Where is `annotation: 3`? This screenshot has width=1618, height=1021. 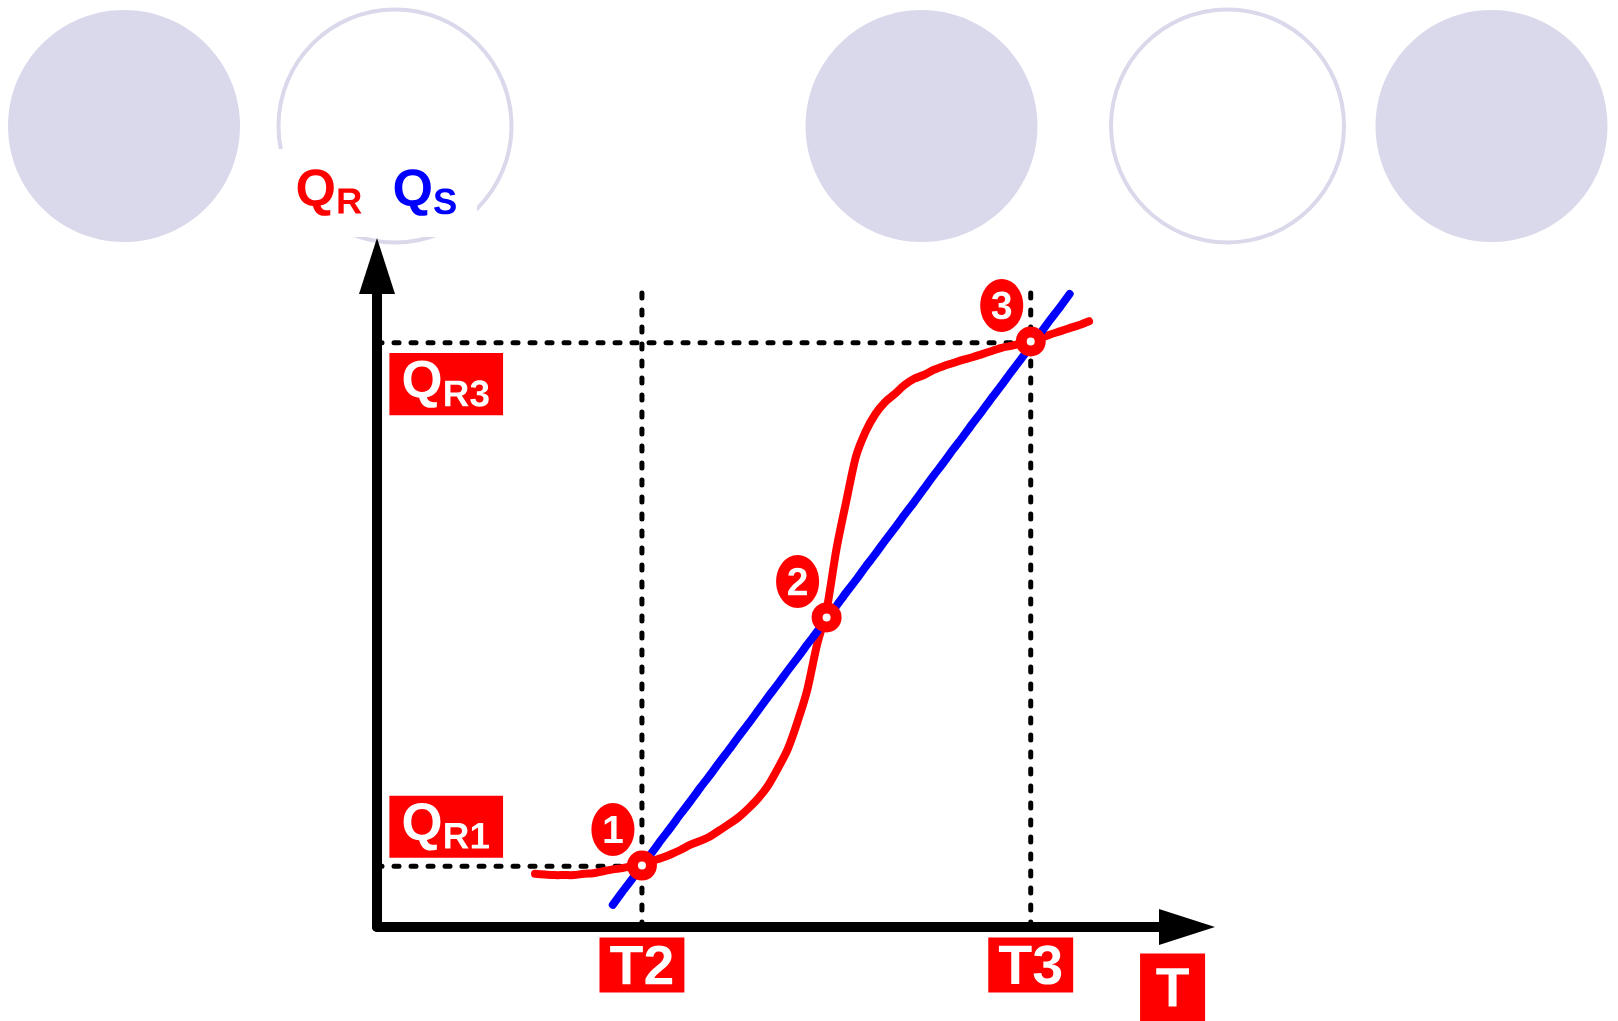 annotation: 3 is located at coordinates (1001, 305).